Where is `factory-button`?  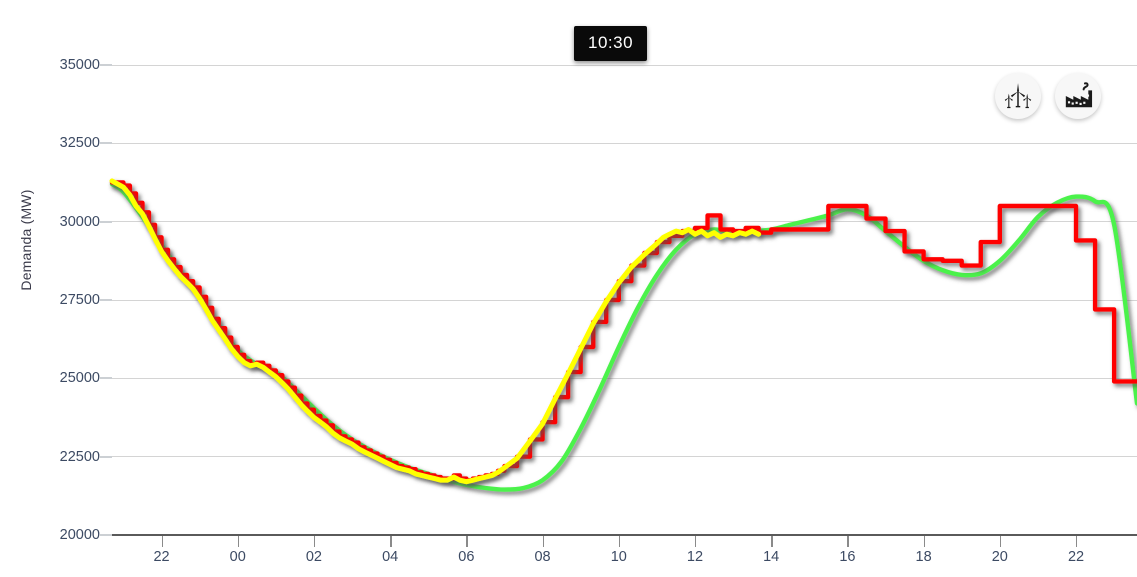 factory-button is located at coordinates (1078, 96).